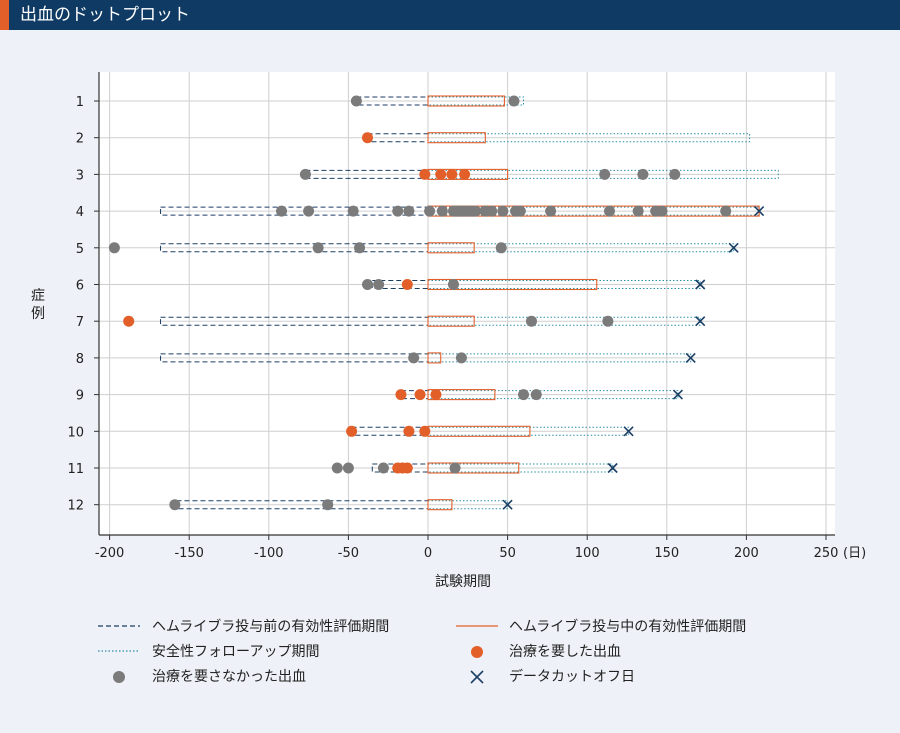  I want to click on y-tick-label: 11, so click(75, 469).